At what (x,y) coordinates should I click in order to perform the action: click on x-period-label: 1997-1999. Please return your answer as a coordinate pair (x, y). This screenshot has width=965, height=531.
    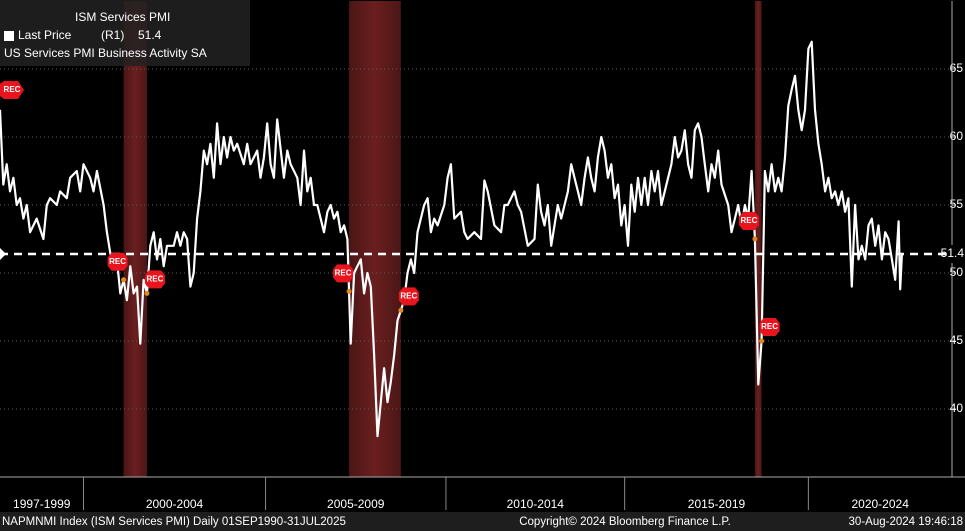
    Looking at the image, I should click on (42, 504).